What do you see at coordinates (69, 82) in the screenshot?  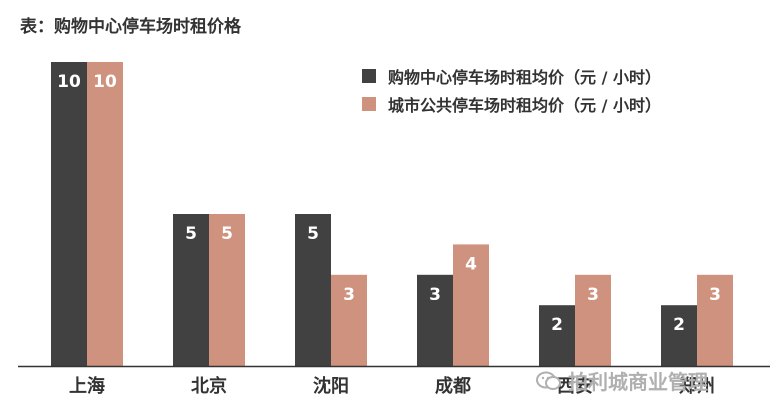 I see `data-label-mall-0: 10` at bounding box center [69, 82].